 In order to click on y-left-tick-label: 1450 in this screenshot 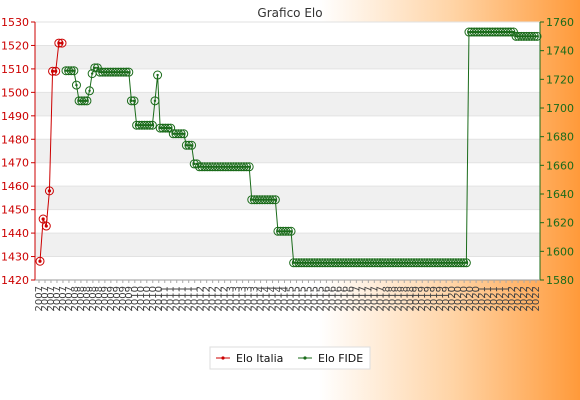, I will do `click(15, 210)`.